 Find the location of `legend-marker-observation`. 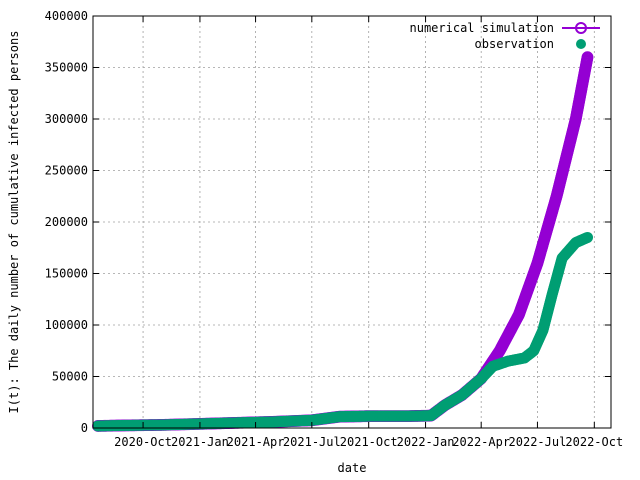

legend-marker-observation is located at coordinates (581, 44).